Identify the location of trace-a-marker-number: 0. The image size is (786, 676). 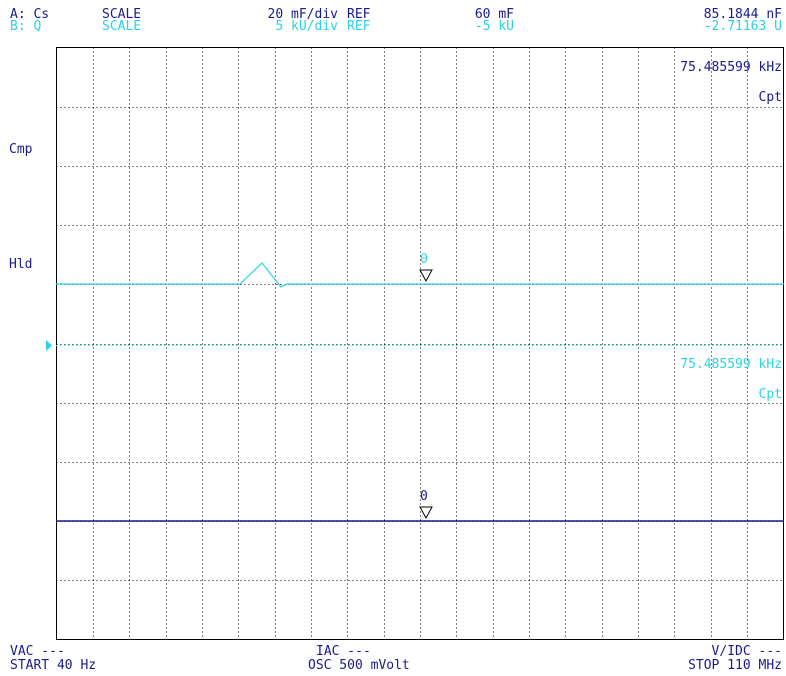
(424, 259).